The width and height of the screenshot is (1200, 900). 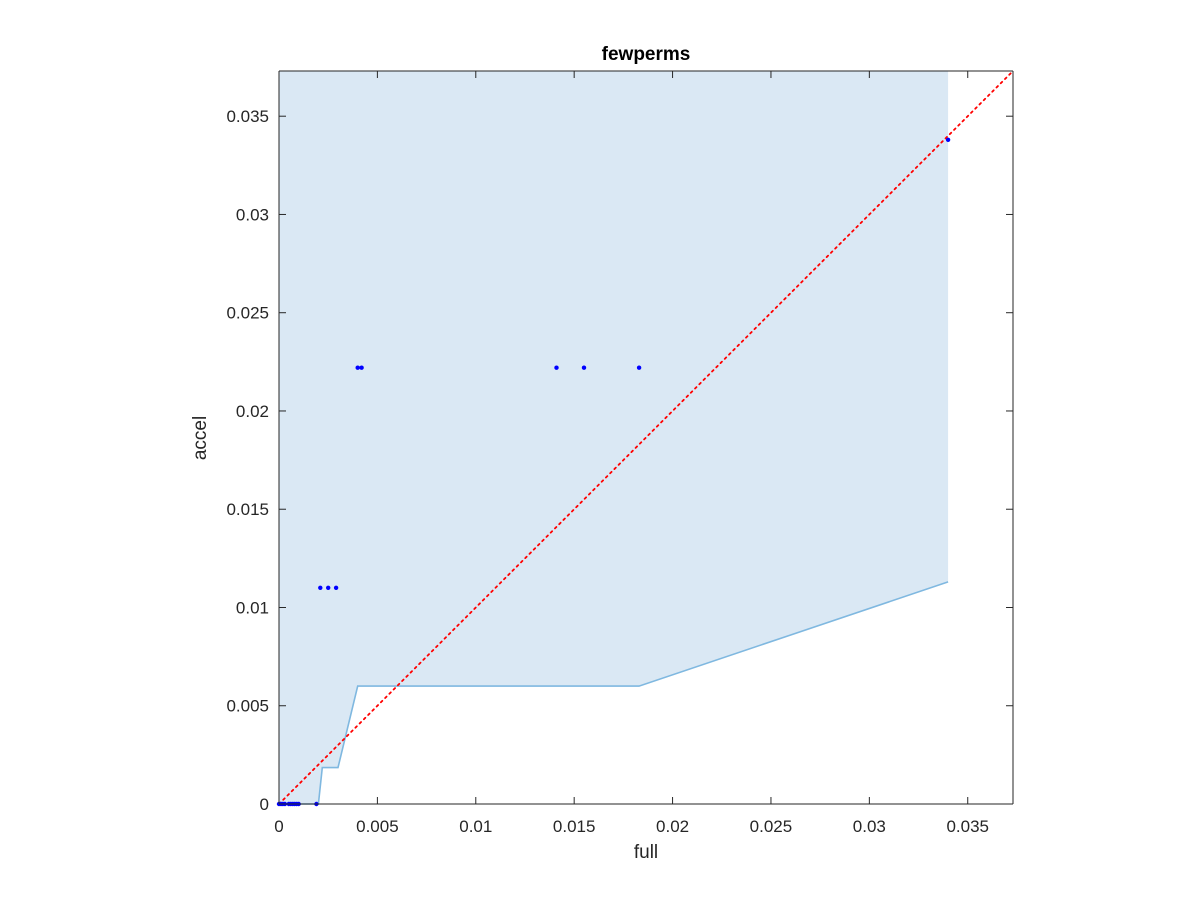 I want to click on y-tick-label: 0, so click(x=264, y=804).